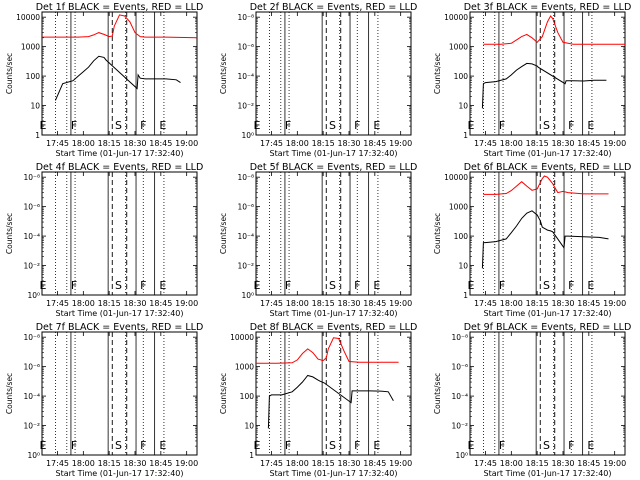 This screenshot has height=480, width=640. What do you see at coordinates (548, 7) in the screenshot?
I see `panel-title: Det 3f BLACK = Events, RED = LLD` at bounding box center [548, 7].